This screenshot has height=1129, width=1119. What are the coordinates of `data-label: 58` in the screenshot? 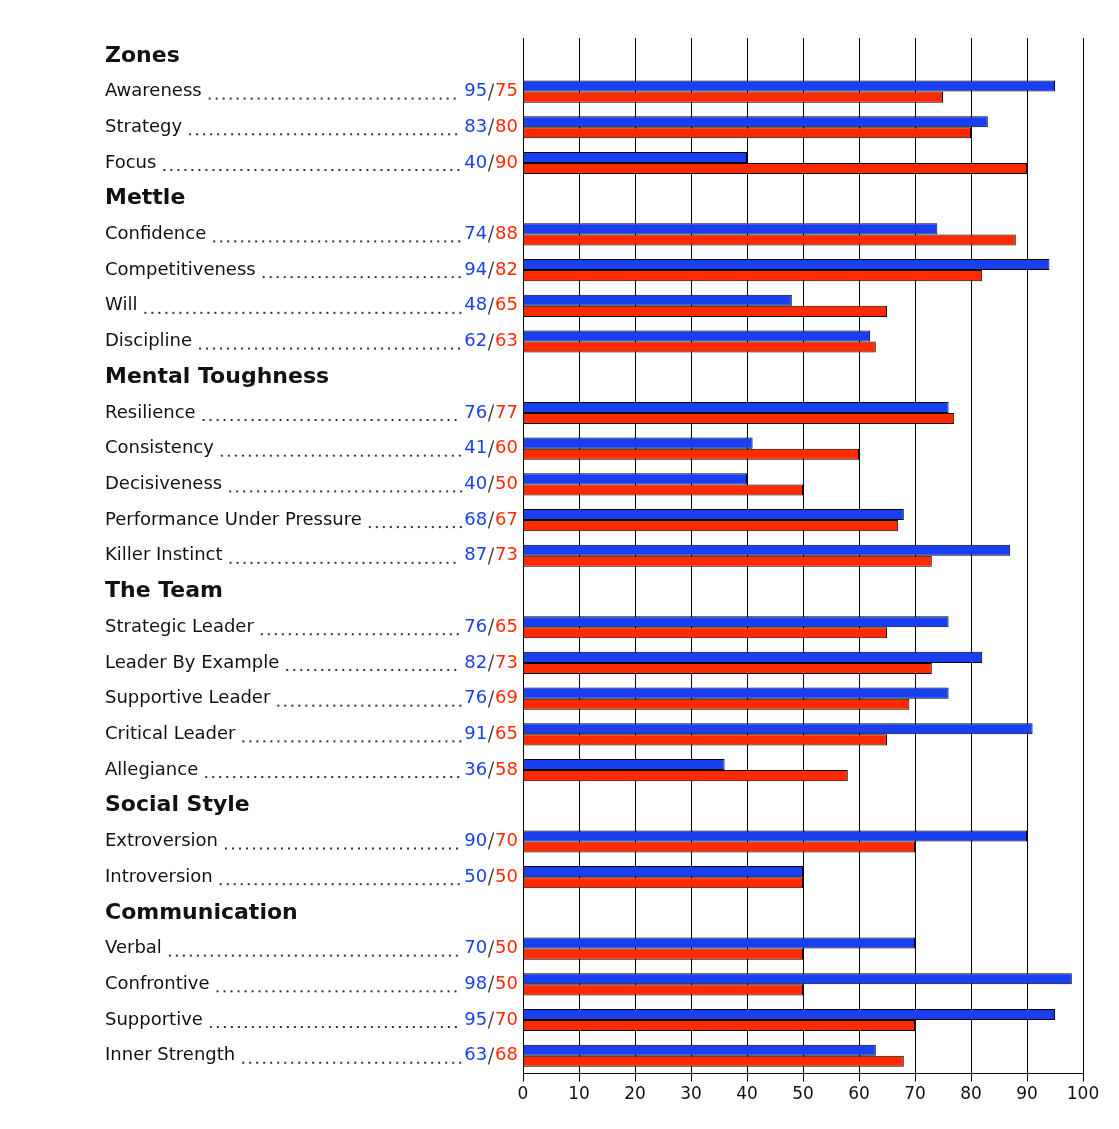 It's located at (506, 768).